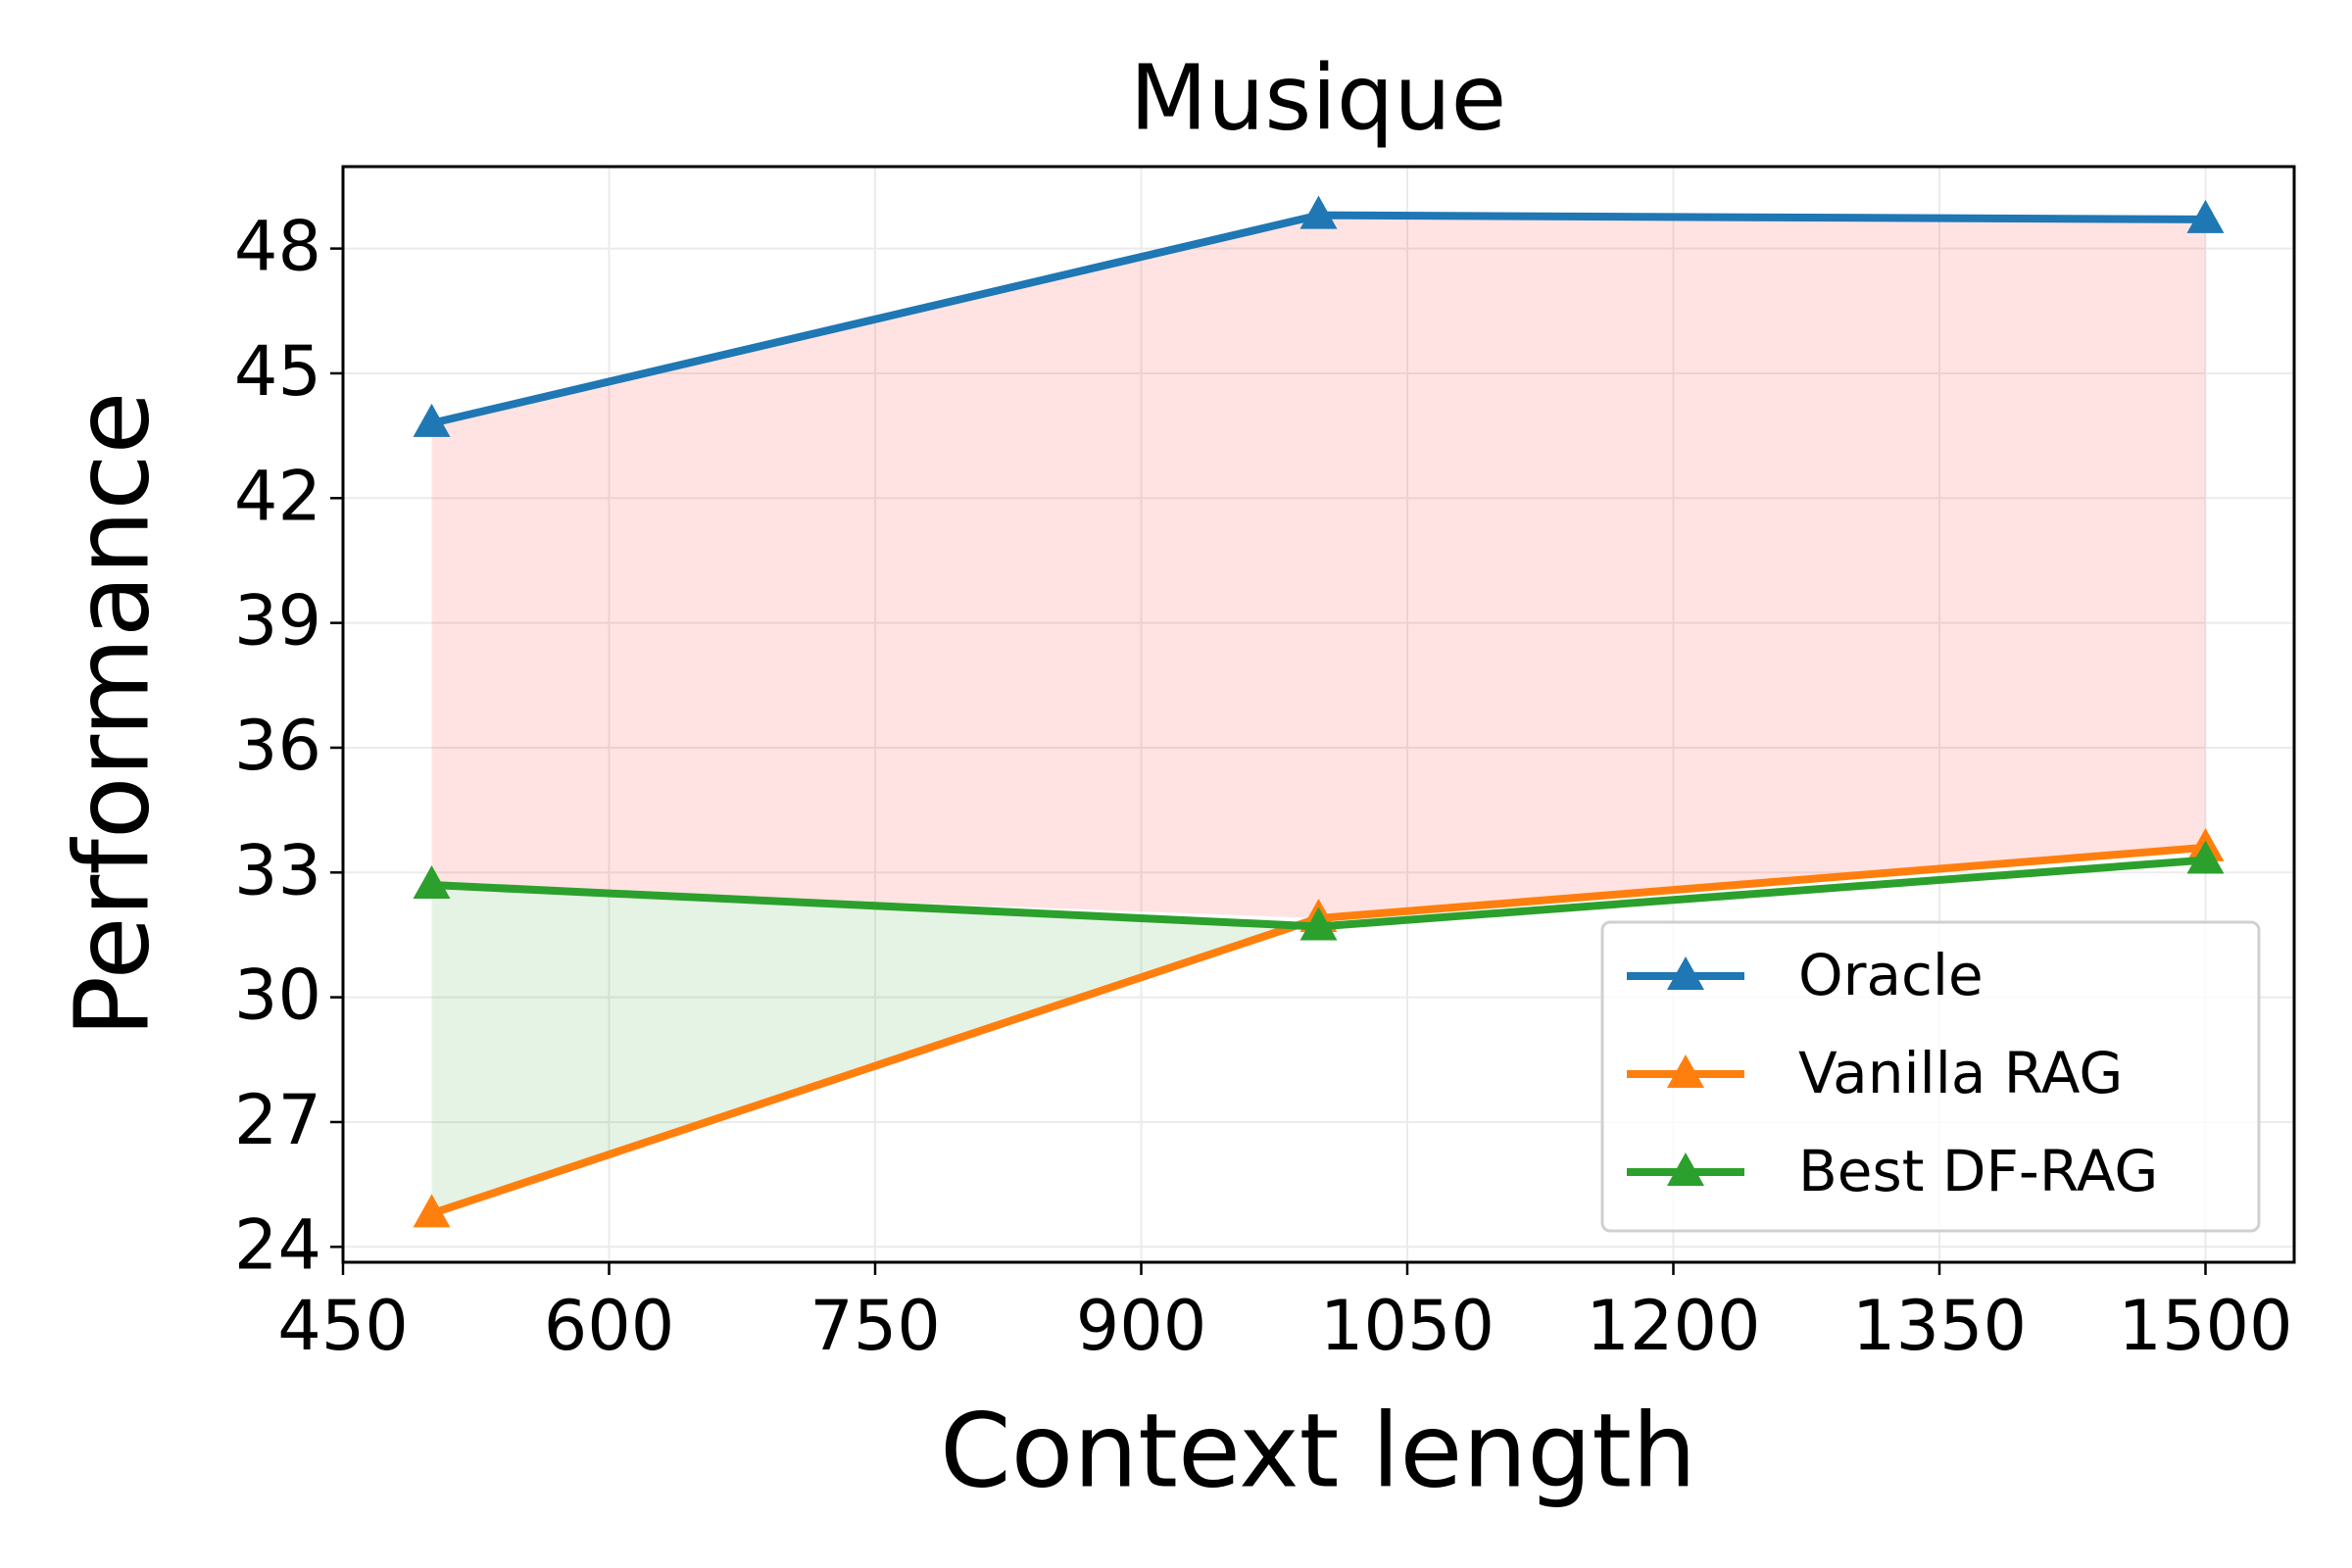  What do you see at coordinates (1141, 1326) in the screenshot?
I see `x-tick-label: 900` at bounding box center [1141, 1326].